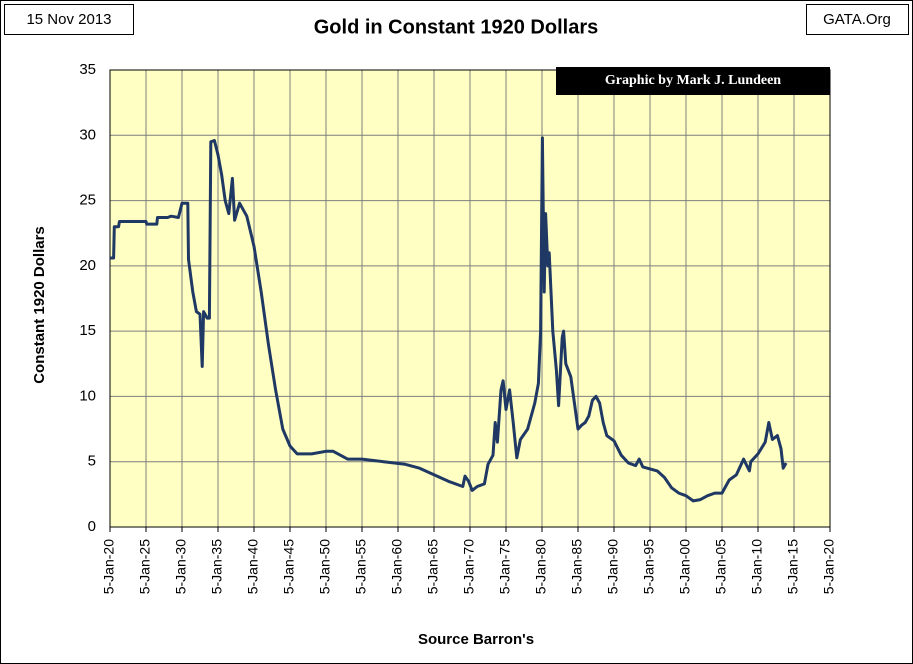 Image resolution: width=913 pixels, height=664 pixels. Describe the element at coordinates (87, 69) in the screenshot. I see `y-tick-label: 35` at that location.